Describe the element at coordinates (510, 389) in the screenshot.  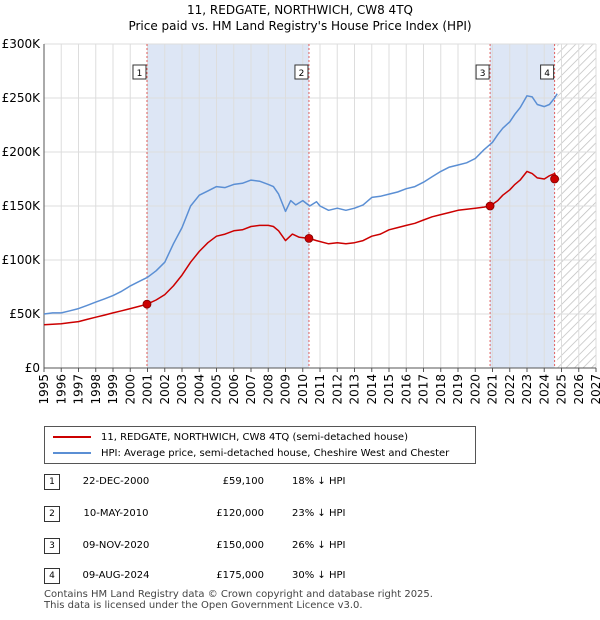
I see `x-tick-label: 2022` at that location.